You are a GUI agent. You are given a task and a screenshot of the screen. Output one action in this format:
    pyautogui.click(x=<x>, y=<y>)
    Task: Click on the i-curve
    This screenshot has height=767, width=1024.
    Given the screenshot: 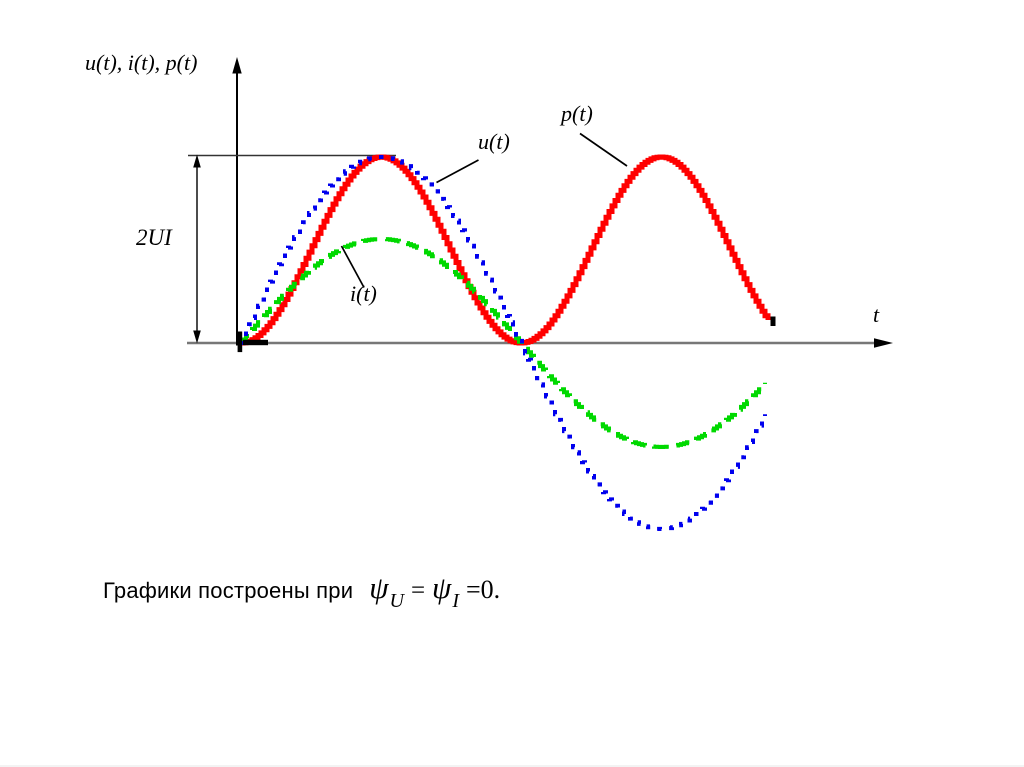 What is the action you would take?
    pyautogui.click(x=503, y=343)
    